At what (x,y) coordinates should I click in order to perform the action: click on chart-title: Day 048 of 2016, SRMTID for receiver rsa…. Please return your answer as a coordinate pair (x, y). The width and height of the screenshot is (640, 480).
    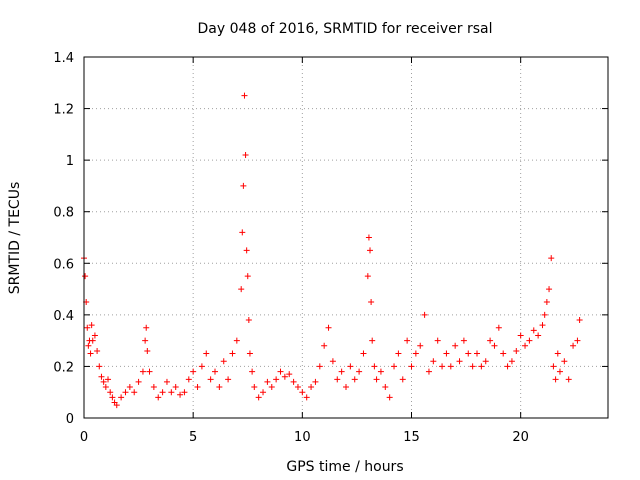
    Looking at the image, I should click on (345, 29).